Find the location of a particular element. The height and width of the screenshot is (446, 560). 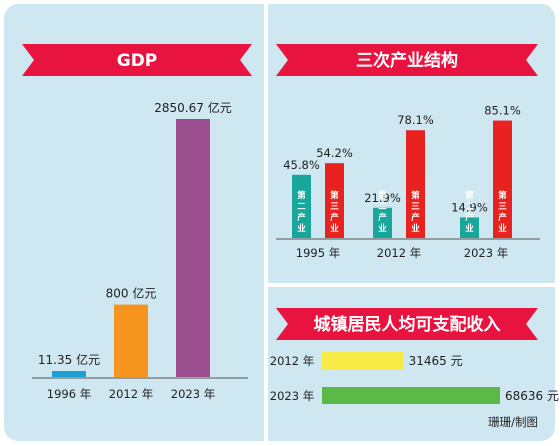

gdp-banner is located at coordinates (137, 60).